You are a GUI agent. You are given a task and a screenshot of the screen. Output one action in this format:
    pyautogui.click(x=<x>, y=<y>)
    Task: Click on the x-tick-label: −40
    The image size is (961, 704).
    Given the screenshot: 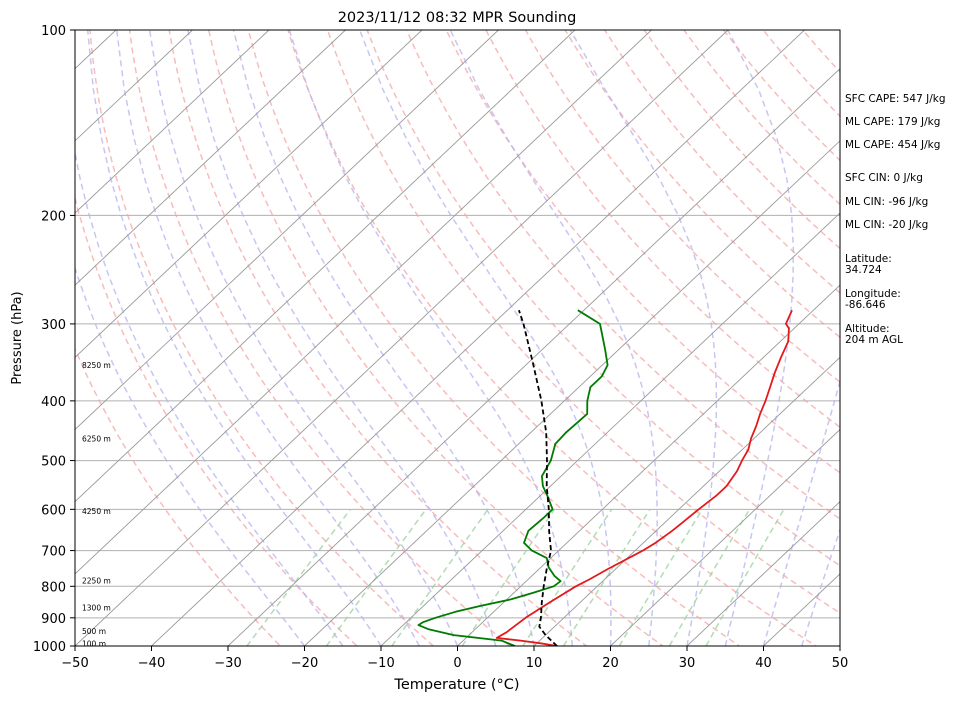 What is the action you would take?
    pyautogui.click(x=151, y=663)
    